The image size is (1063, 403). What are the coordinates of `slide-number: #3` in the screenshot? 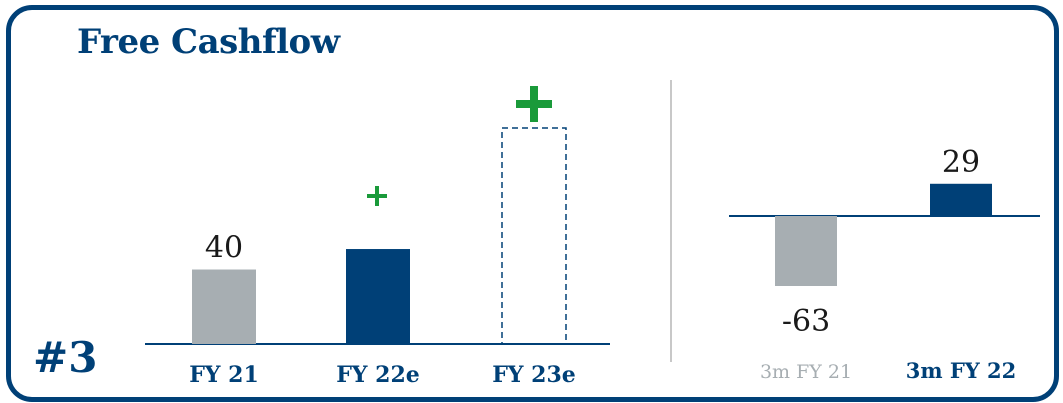 It's located at (65, 357).